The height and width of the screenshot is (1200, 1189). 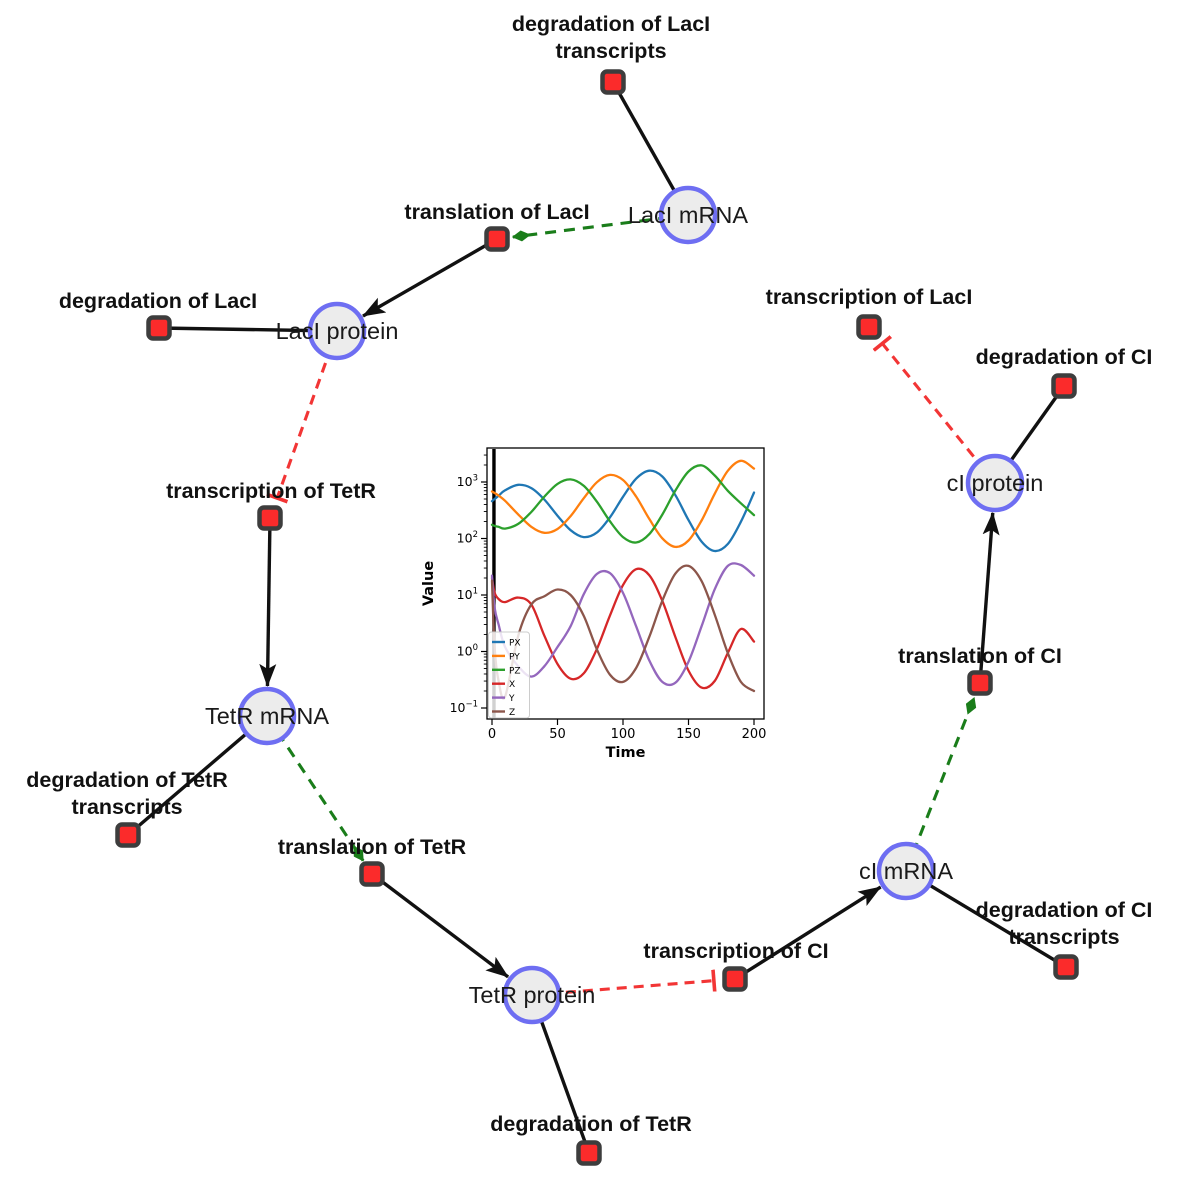 I want to click on reaction-node-deg_ci_tx, so click(x=1066, y=967).